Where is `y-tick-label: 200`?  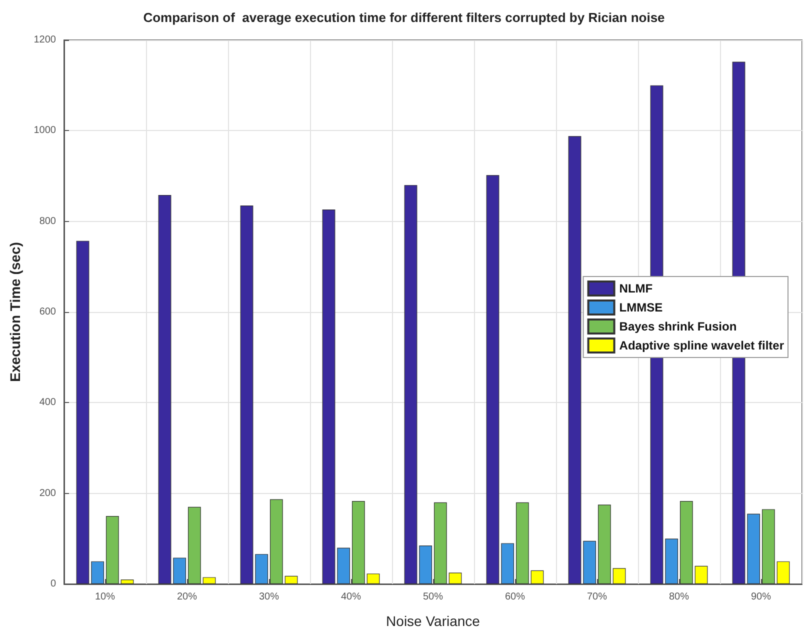
y-tick-label: 200 is located at coordinates (47, 493).